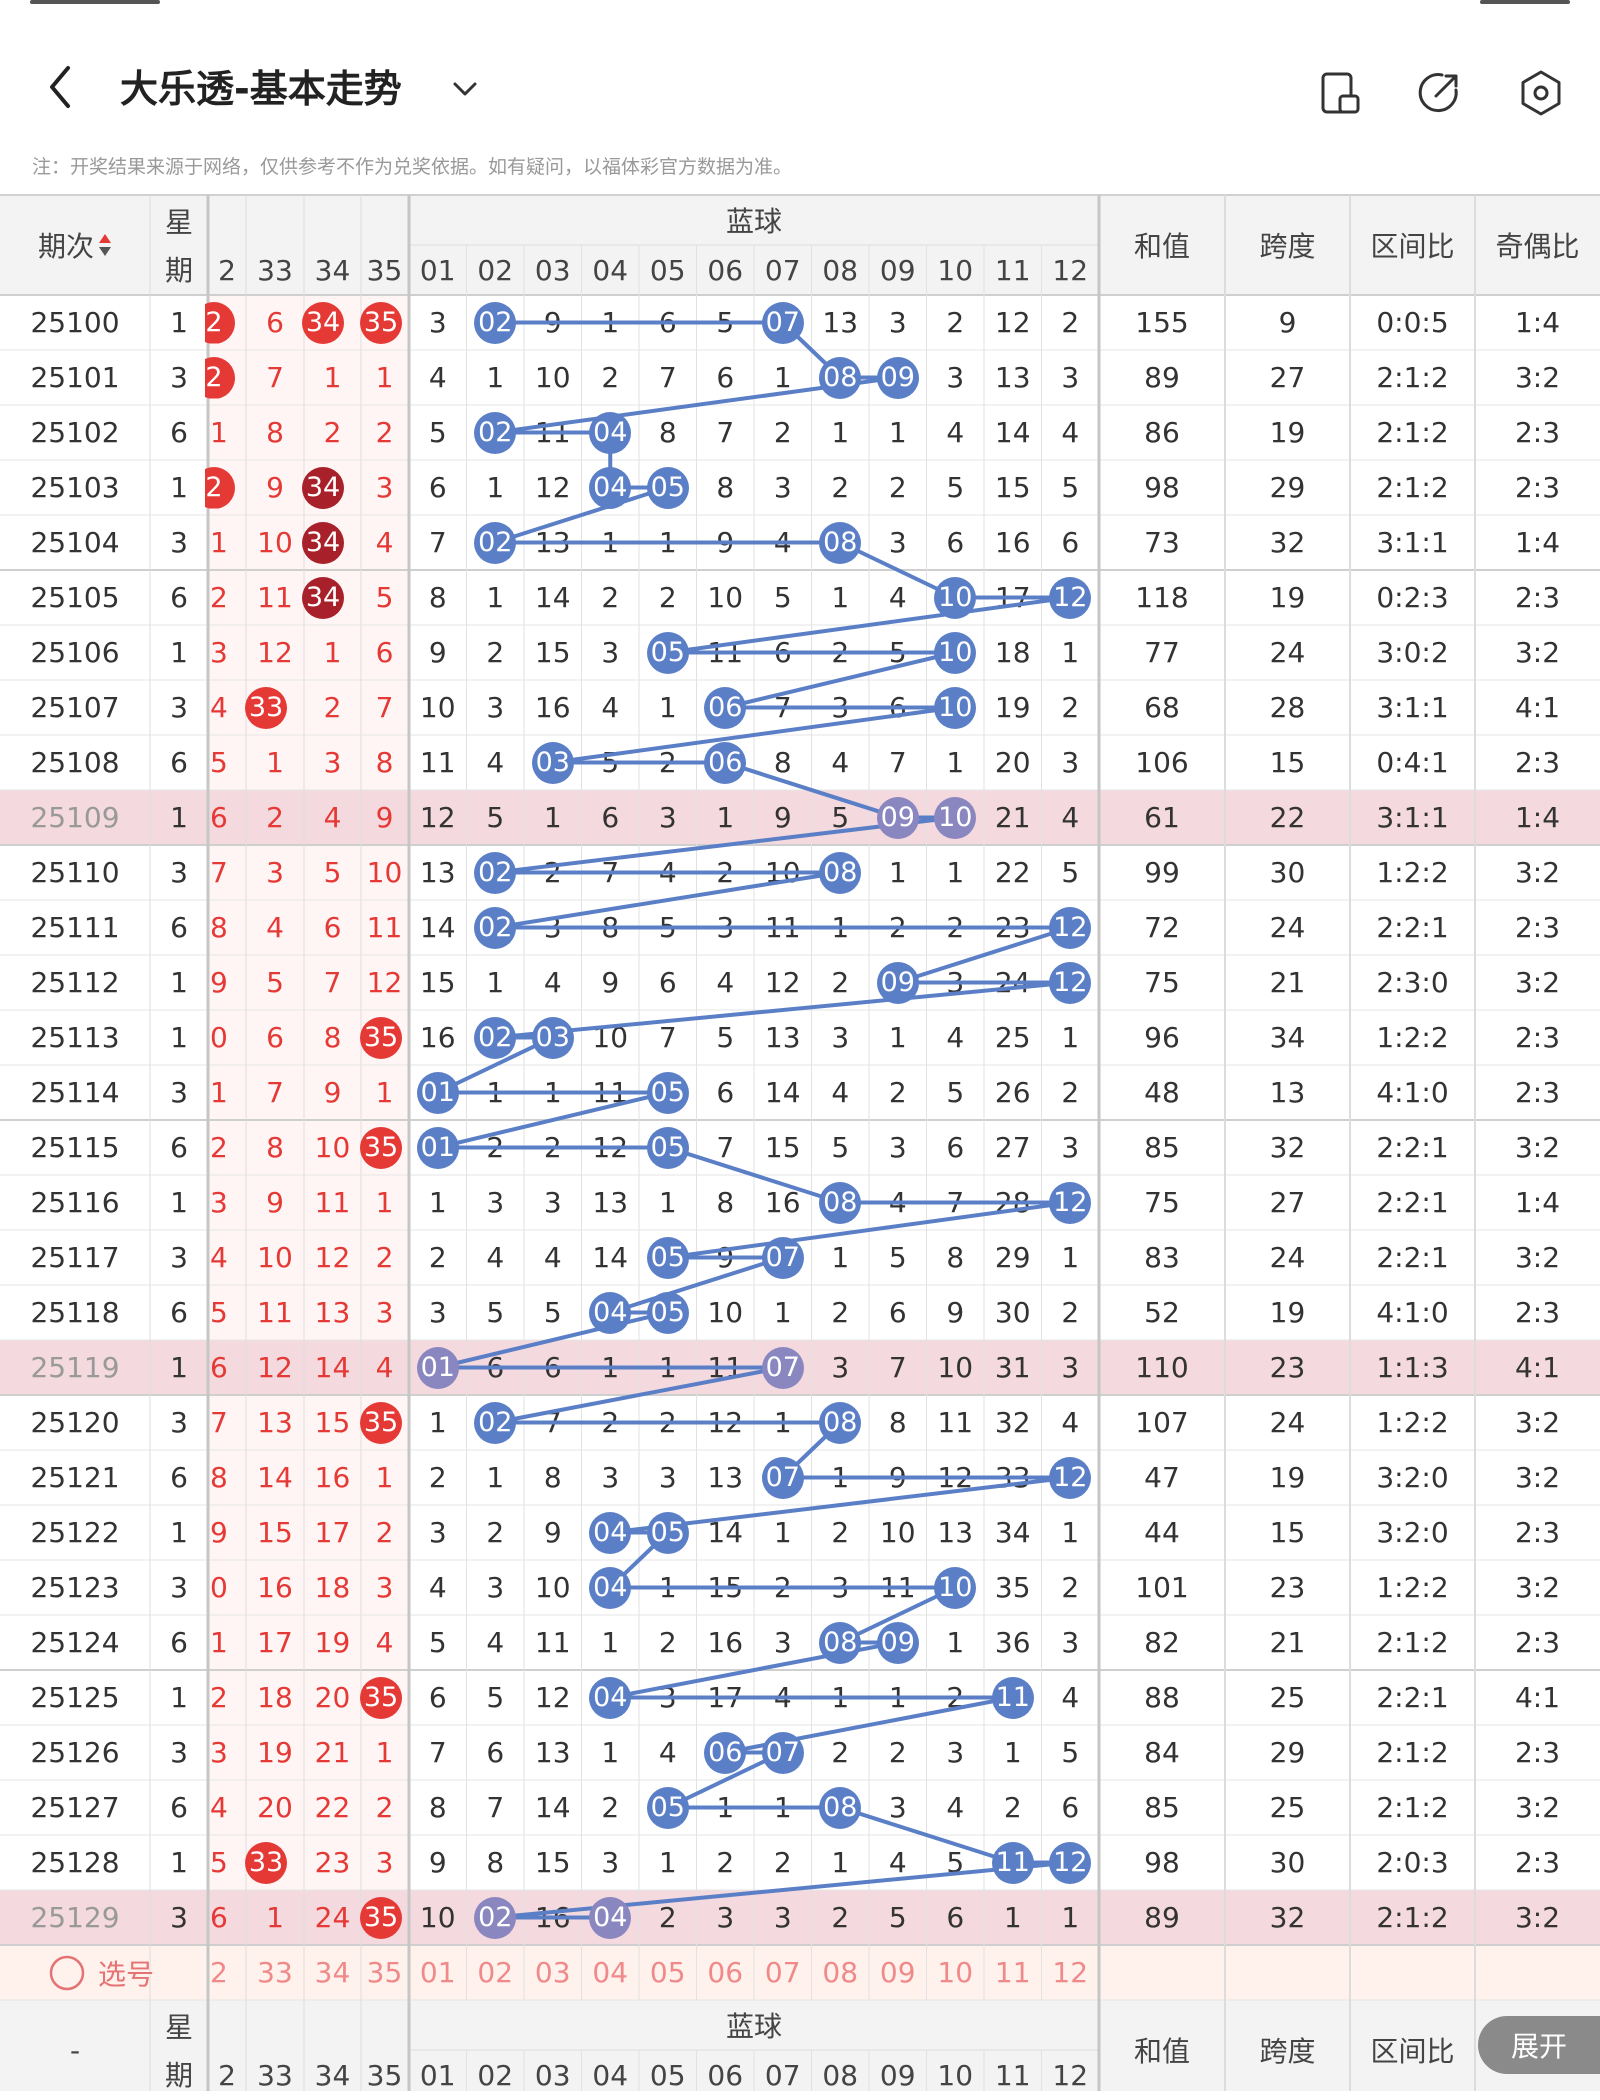  I want to click on blue-miss-cell: 13, so click(782, 1037).